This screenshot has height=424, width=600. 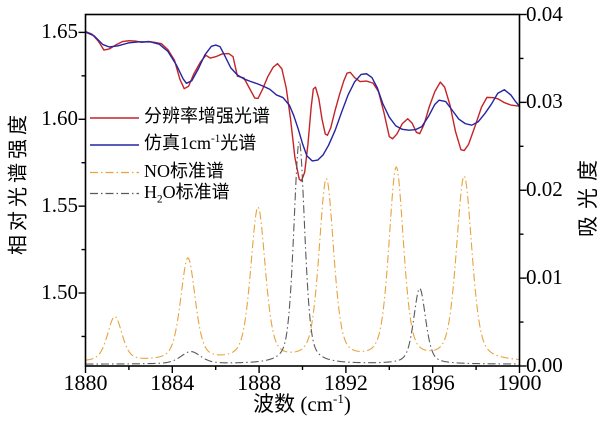 What do you see at coordinates (59, 31) in the screenshot?
I see `y-left-tick-label: 1.65` at bounding box center [59, 31].